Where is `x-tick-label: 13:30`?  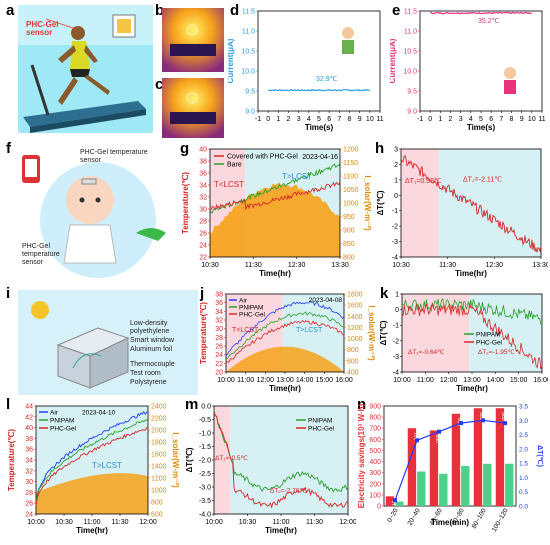 x-tick-label: 13:30 is located at coordinates (340, 265).